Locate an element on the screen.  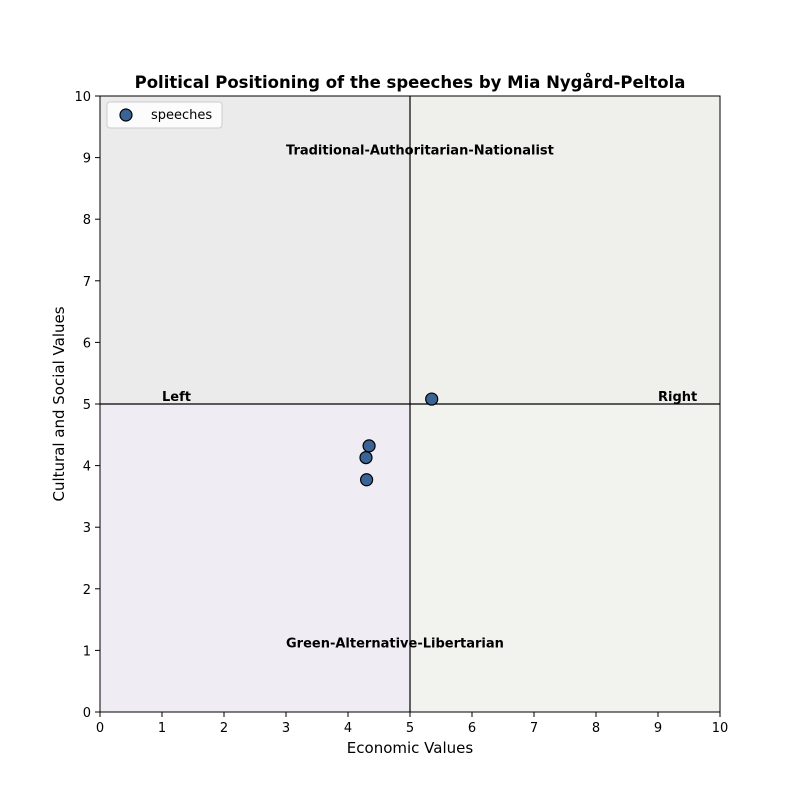
y-axis-ticks: 0 1 2 3 4 5 6 7 8 9 10 is located at coordinates (87, 405).